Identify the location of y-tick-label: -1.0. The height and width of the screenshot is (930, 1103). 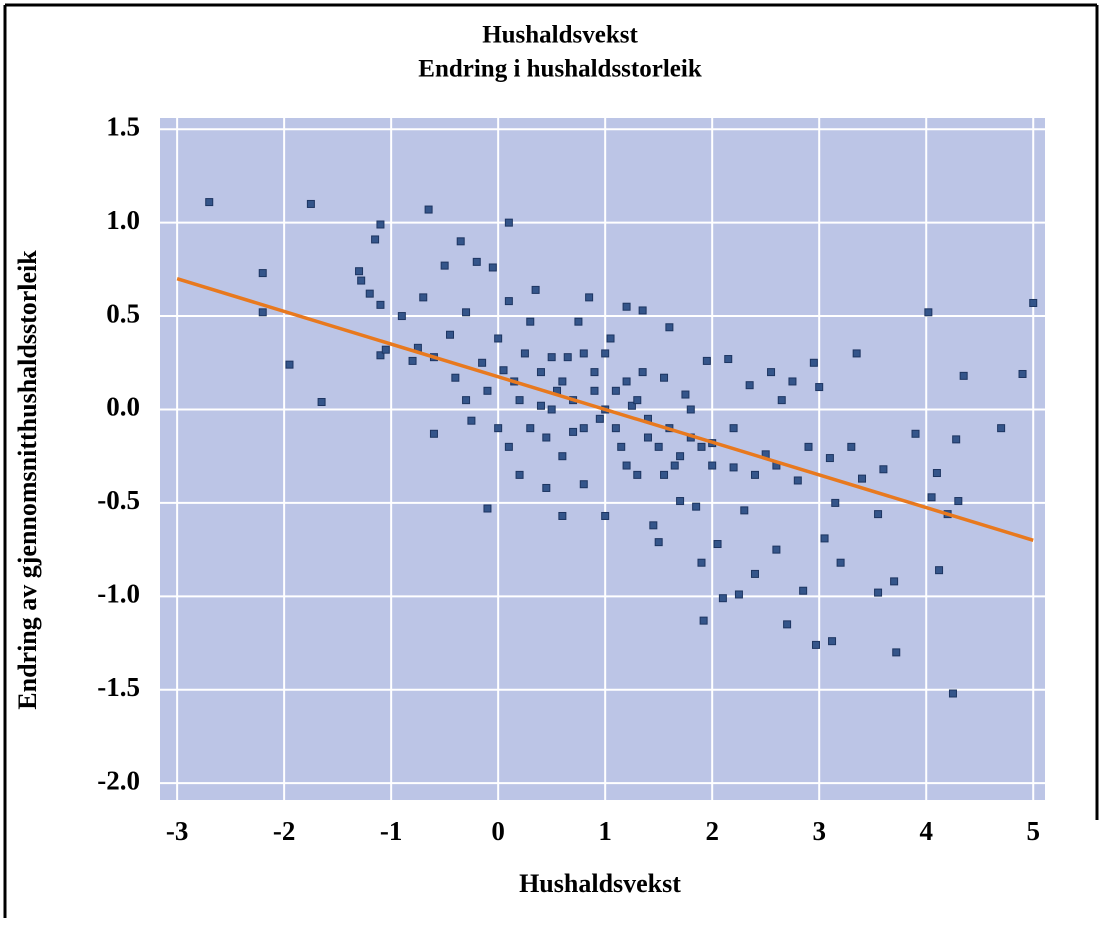
(118, 594).